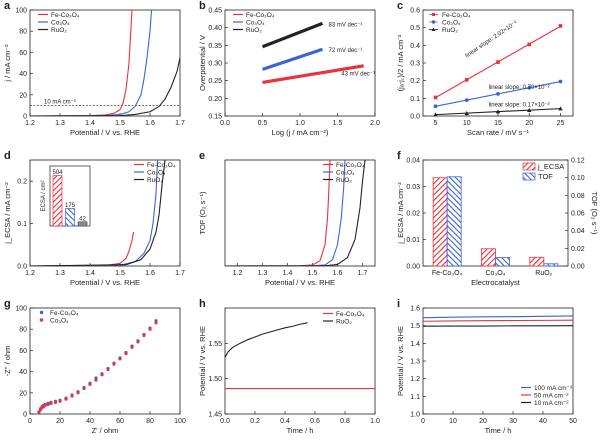  Describe the element at coordinates (578, 196) in the screenshot. I see `y-right-tick-label: 0.08` at that location.